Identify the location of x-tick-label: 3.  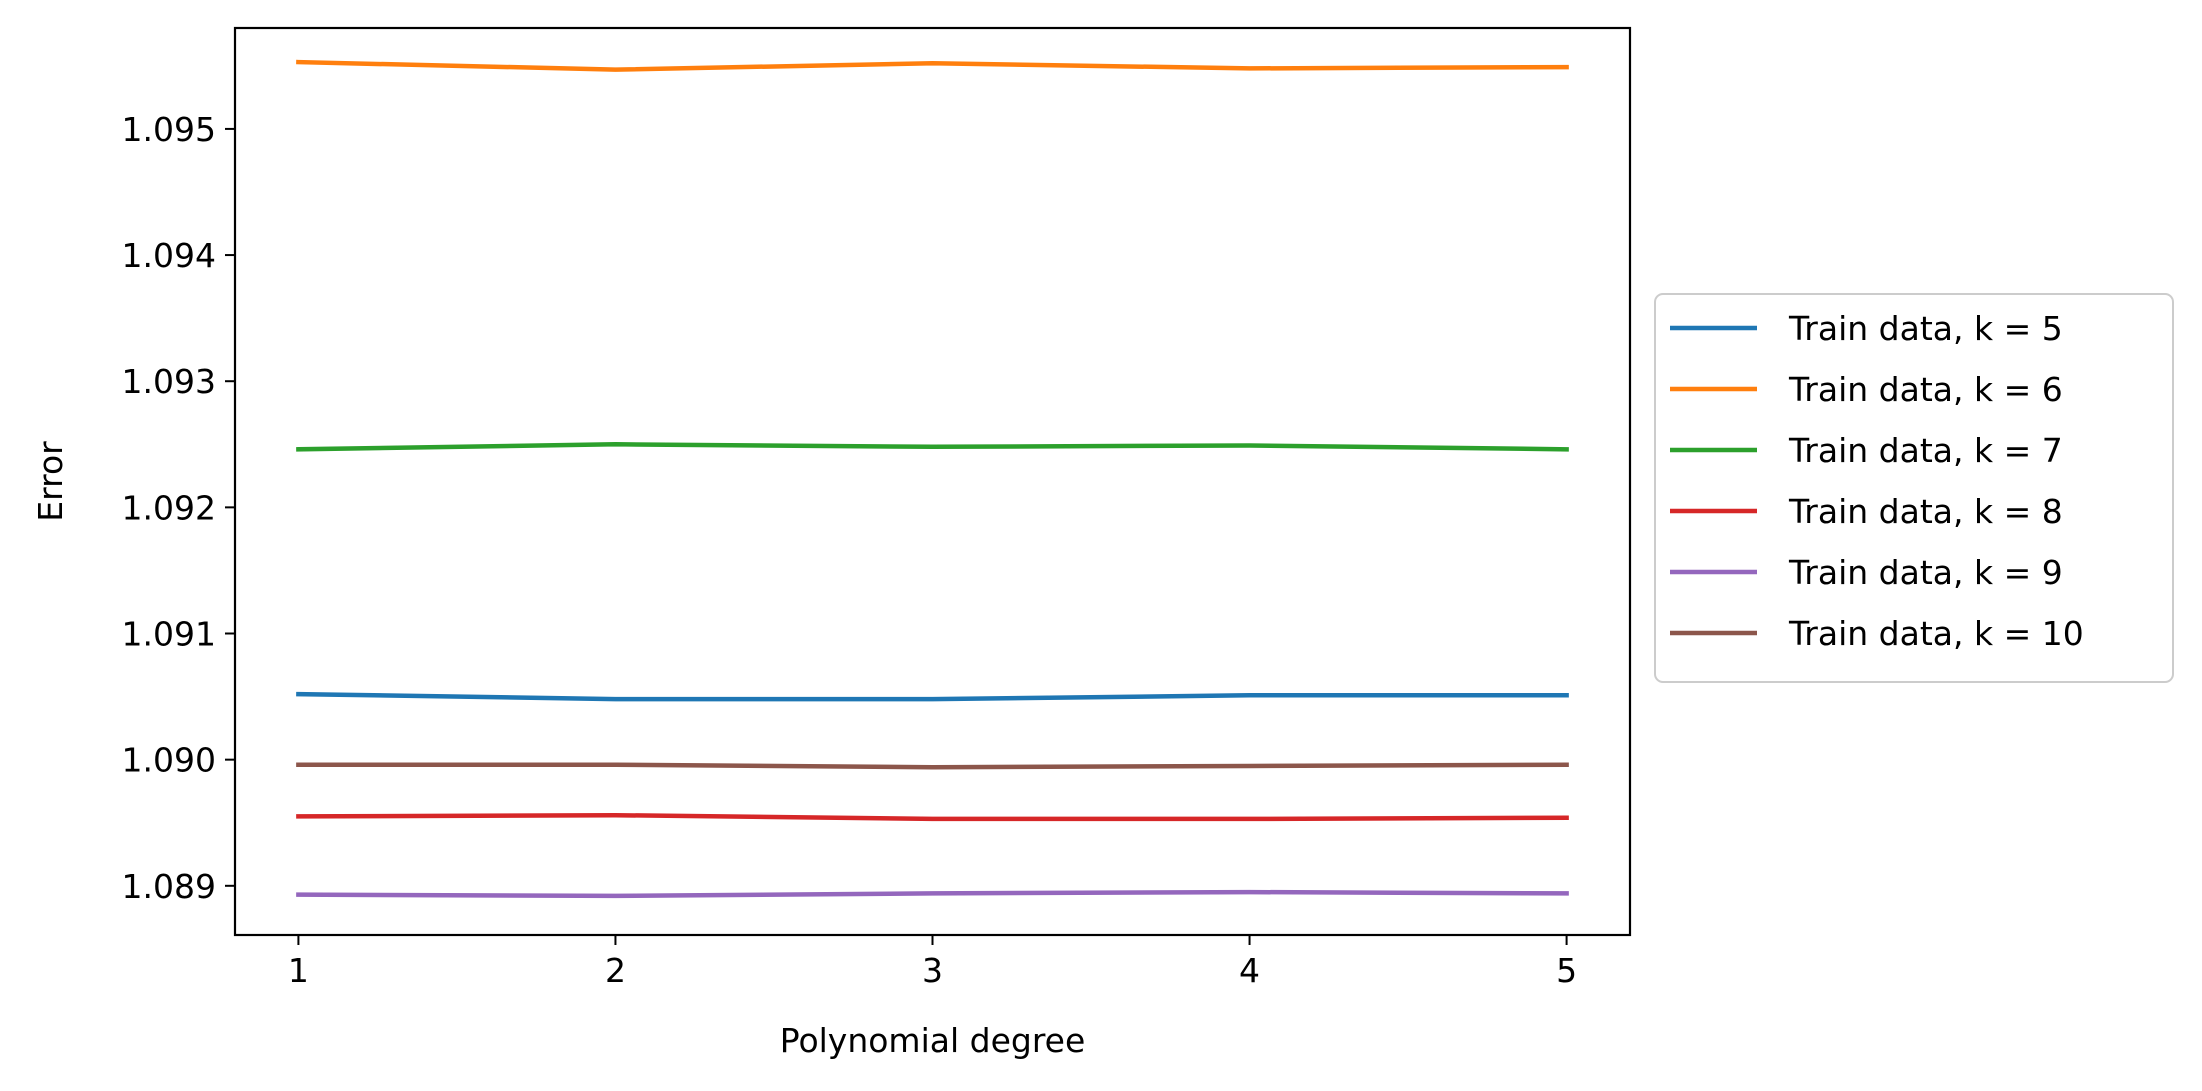
(932, 970).